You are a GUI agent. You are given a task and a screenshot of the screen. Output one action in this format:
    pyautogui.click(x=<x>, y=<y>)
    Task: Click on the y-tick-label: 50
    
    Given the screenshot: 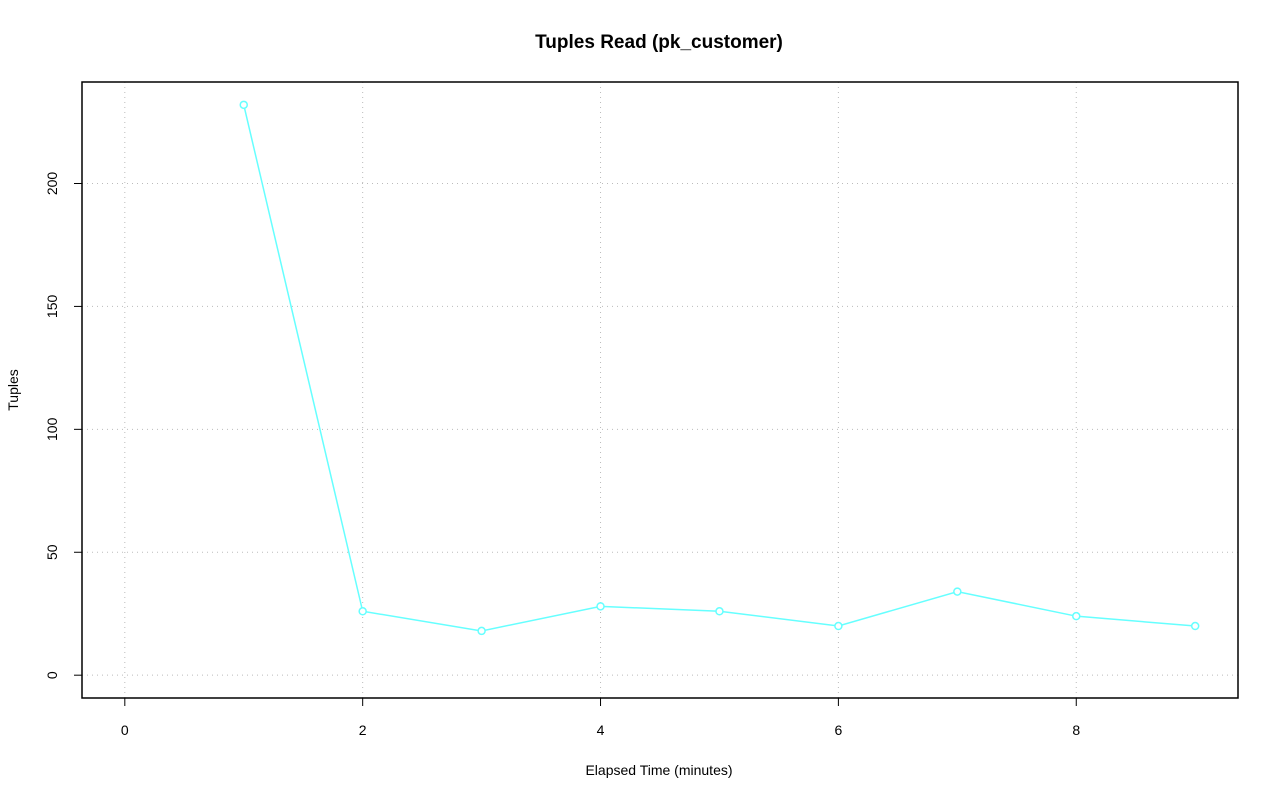 What is the action you would take?
    pyautogui.click(x=52, y=552)
    